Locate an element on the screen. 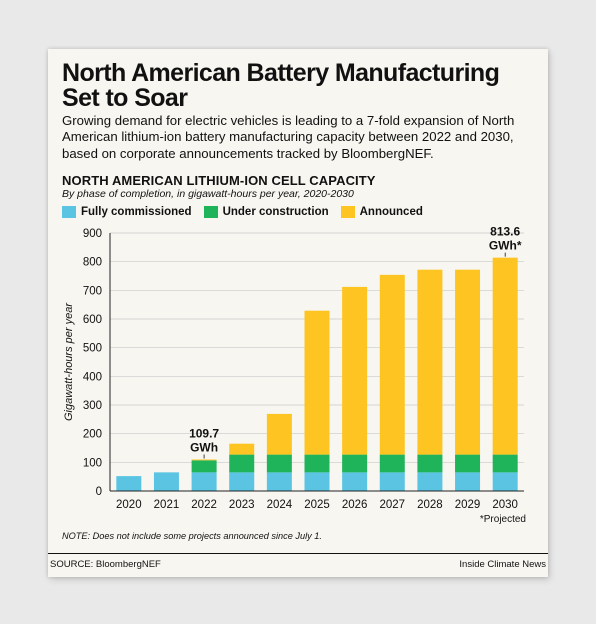  bar-2022-under-construction is located at coordinates (204, 466).